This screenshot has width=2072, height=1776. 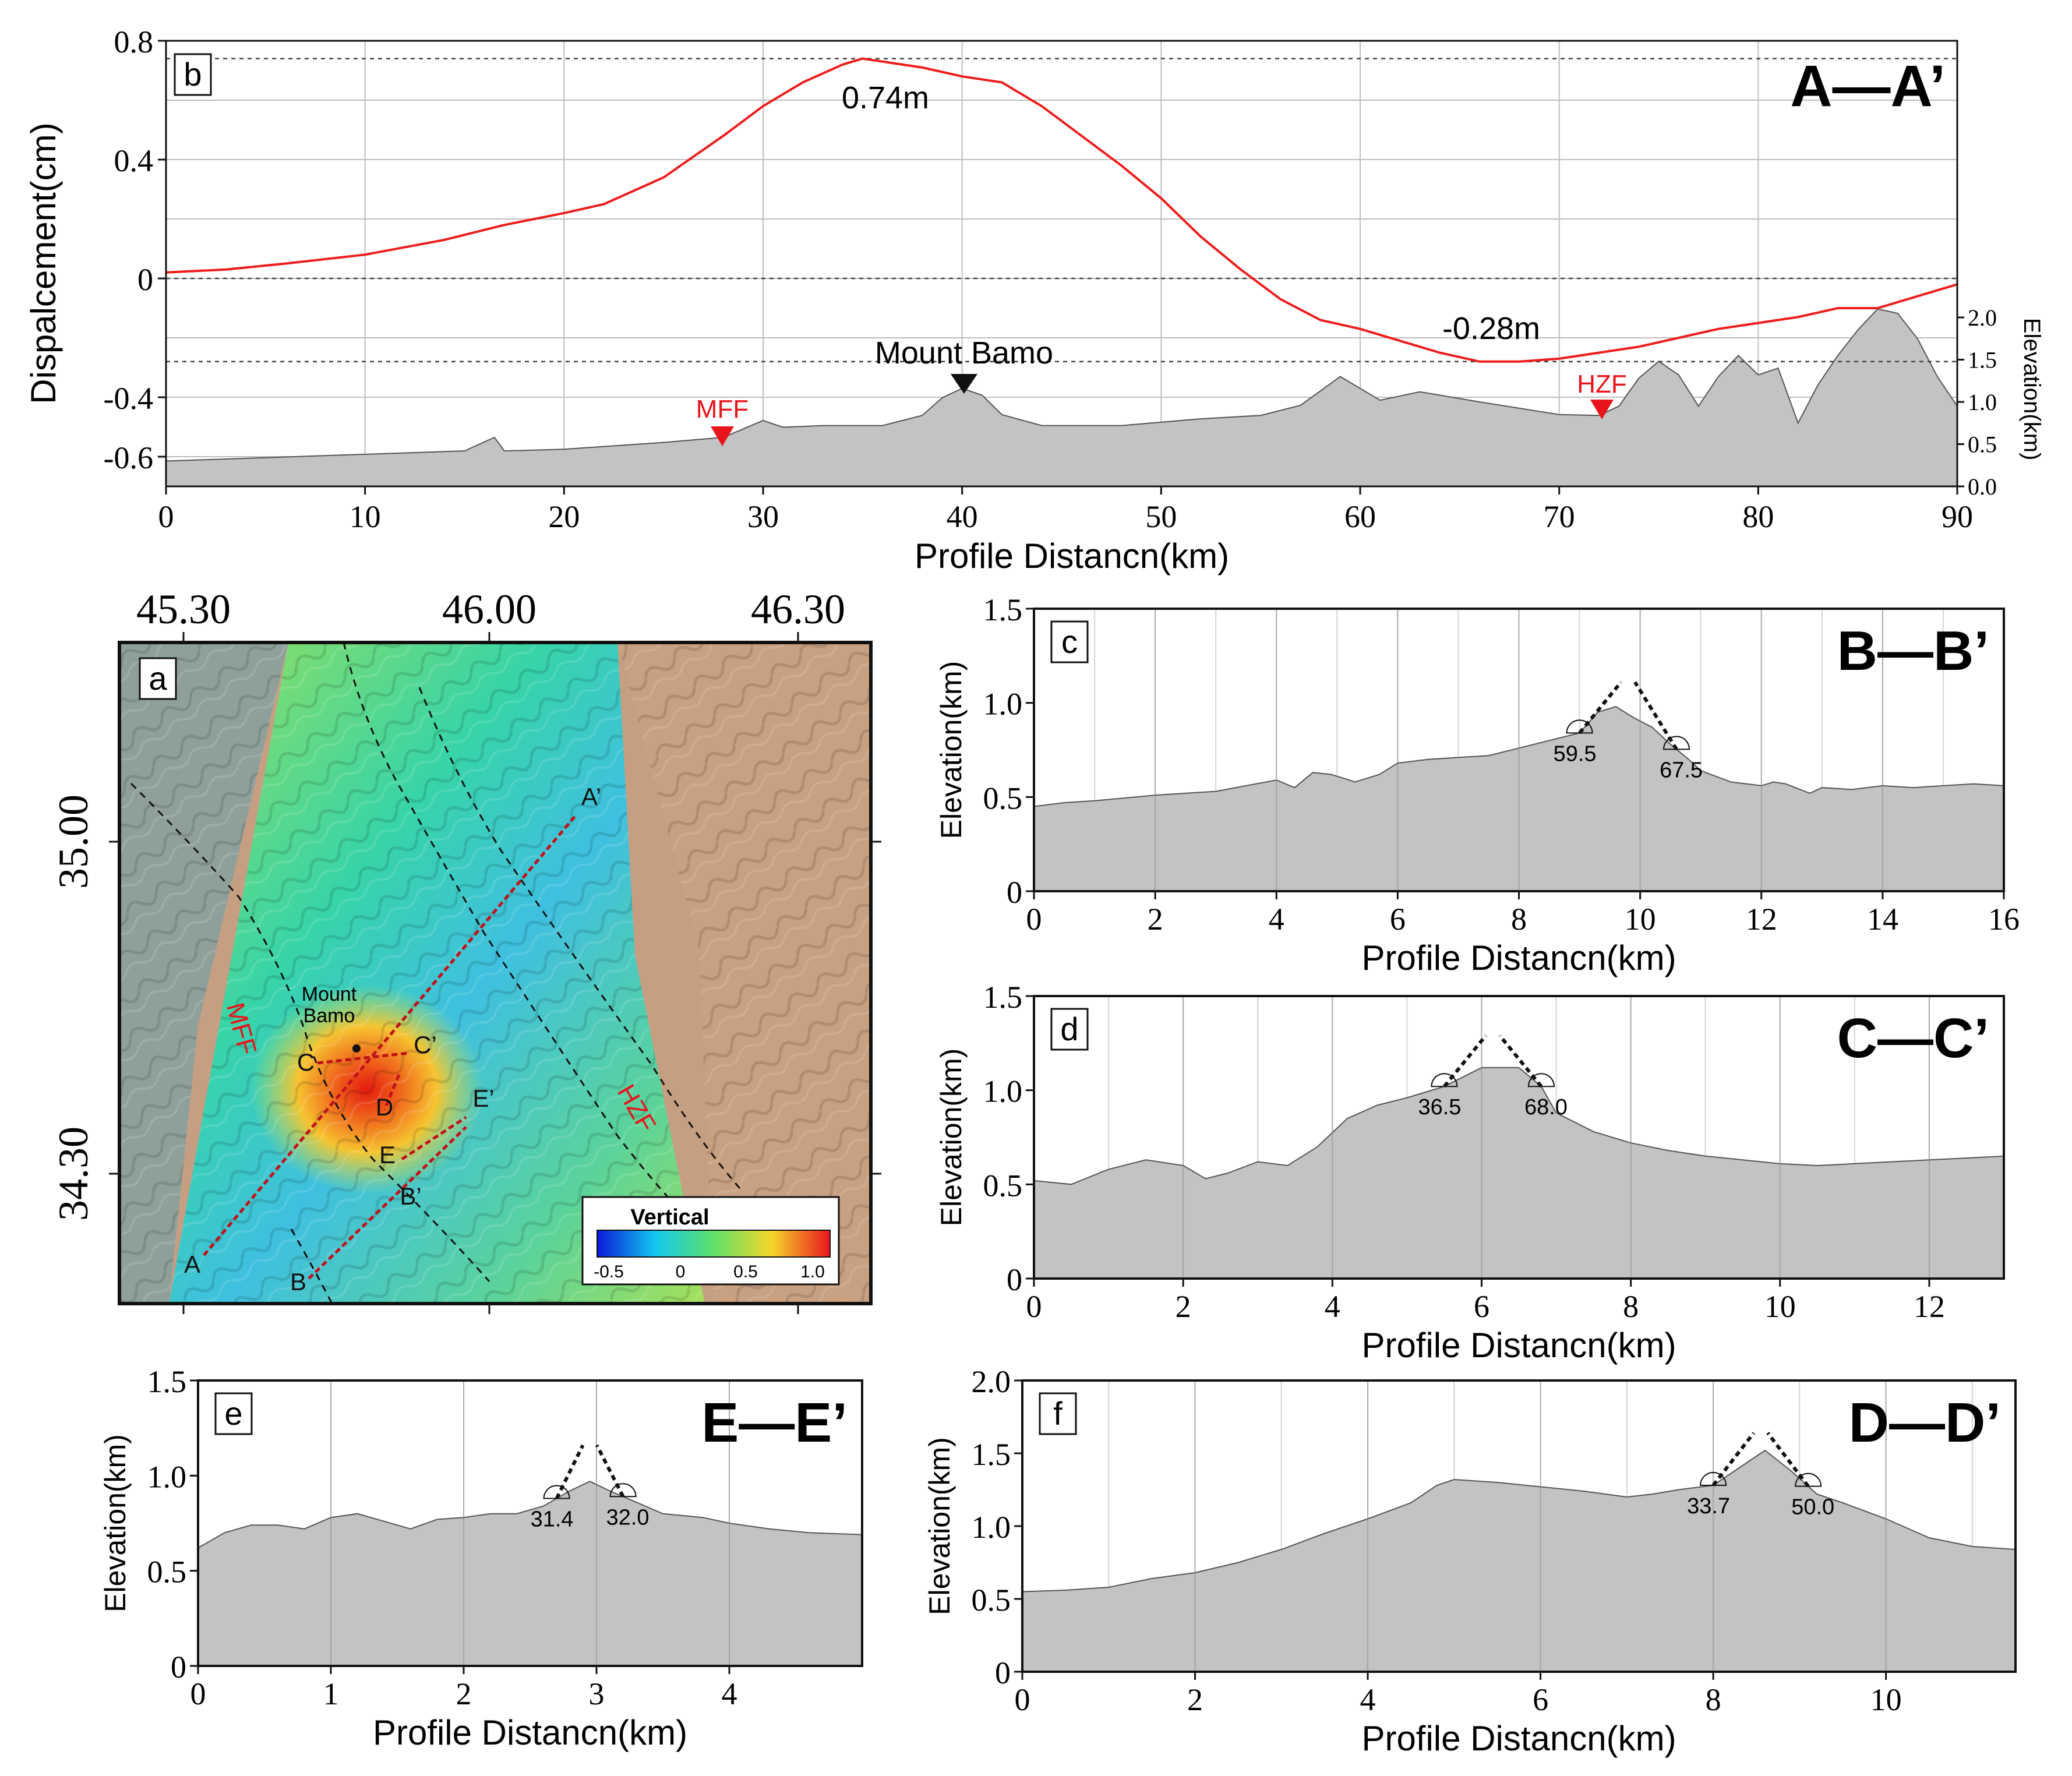 What do you see at coordinates (1631, 1306) in the screenshot?
I see `d-x-tick-label: 8` at bounding box center [1631, 1306].